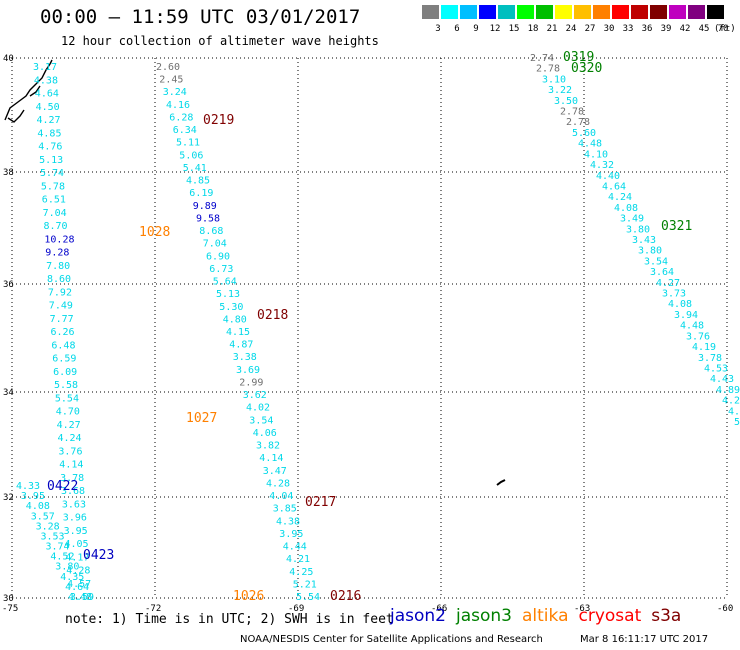 The height and width of the screenshot is (650, 740). What do you see at coordinates (8, 498) in the screenshot?
I see `latitude-tick-label: 32` at bounding box center [8, 498].